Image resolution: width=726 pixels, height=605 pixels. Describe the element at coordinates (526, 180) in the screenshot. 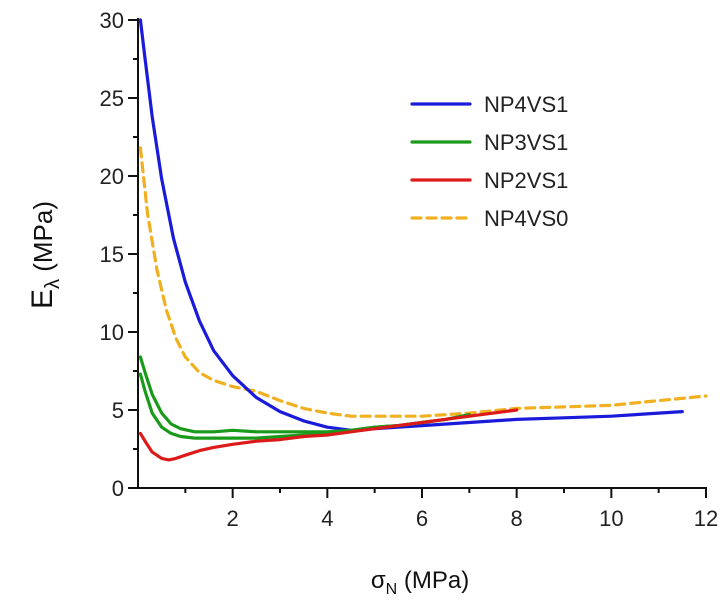

I see `legend-label-np2vs1: NP2VS1` at that location.